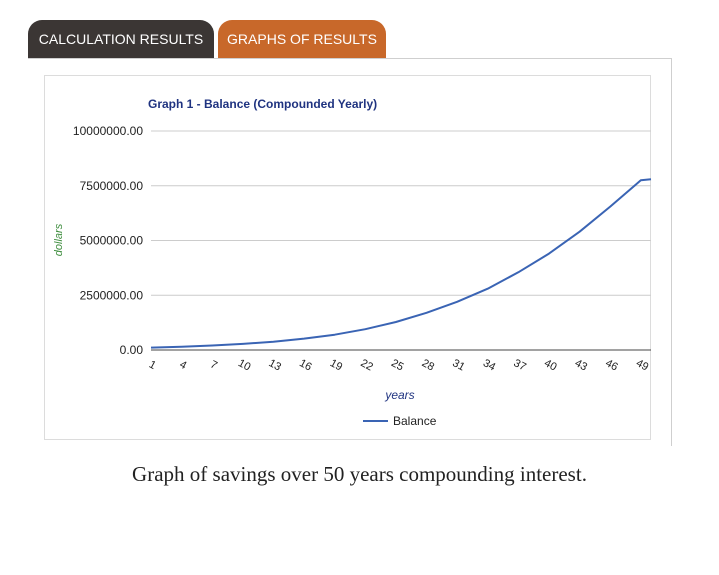  I want to click on y-tick-label: 0.00, so click(132, 350).